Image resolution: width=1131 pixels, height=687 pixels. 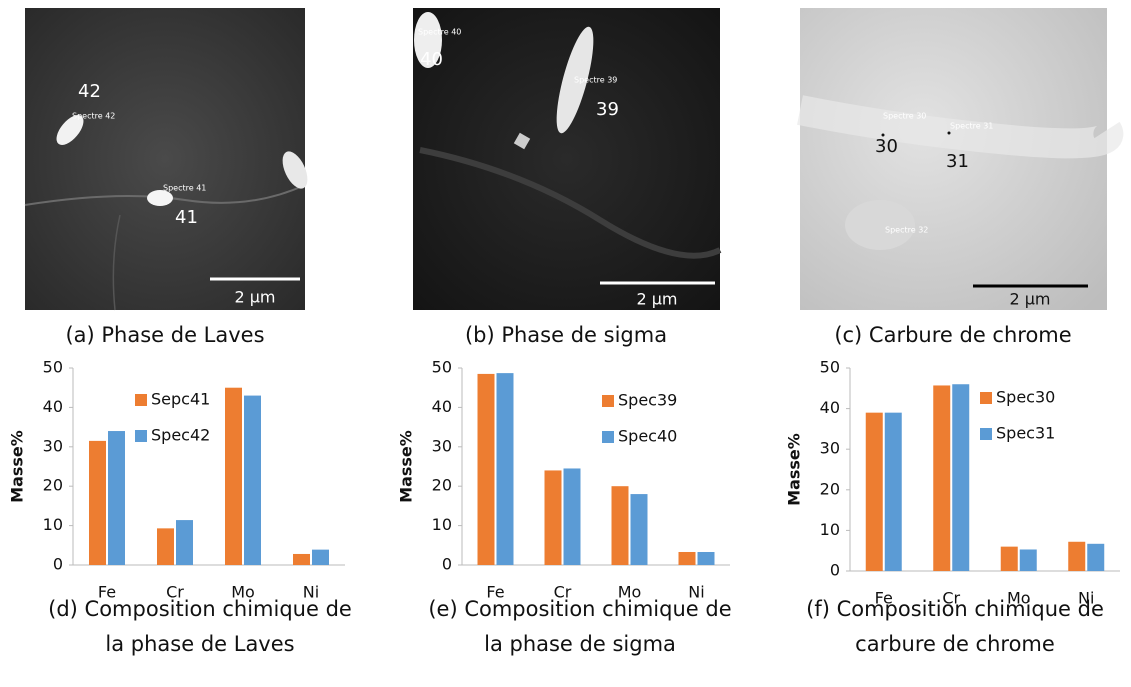 I want to click on image-caption: (a) Phase de Laves, so click(x=164, y=335).